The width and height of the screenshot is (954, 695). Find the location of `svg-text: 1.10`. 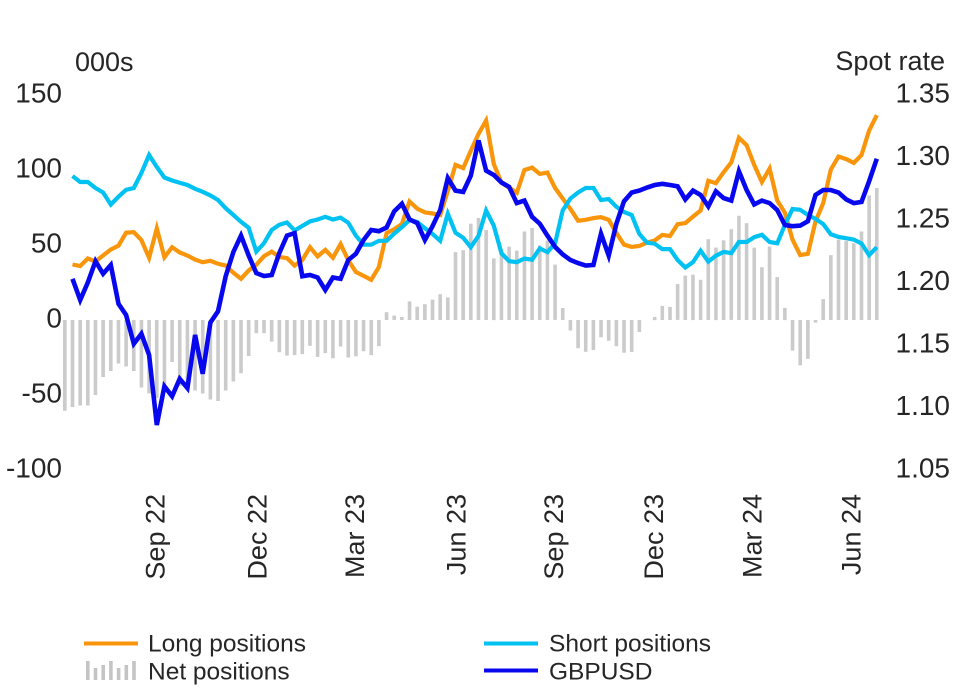

svg-text: 1.10 is located at coordinates (923, 405).